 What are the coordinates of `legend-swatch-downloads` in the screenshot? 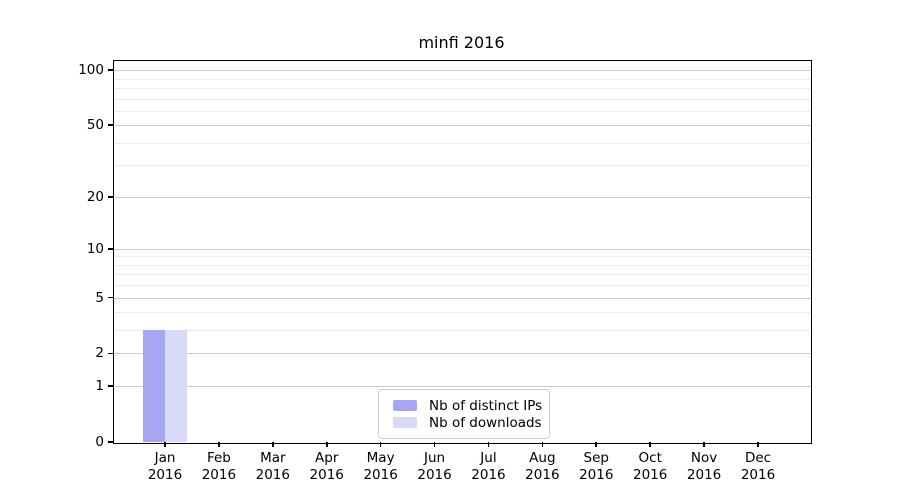 It's located at (405, 422).